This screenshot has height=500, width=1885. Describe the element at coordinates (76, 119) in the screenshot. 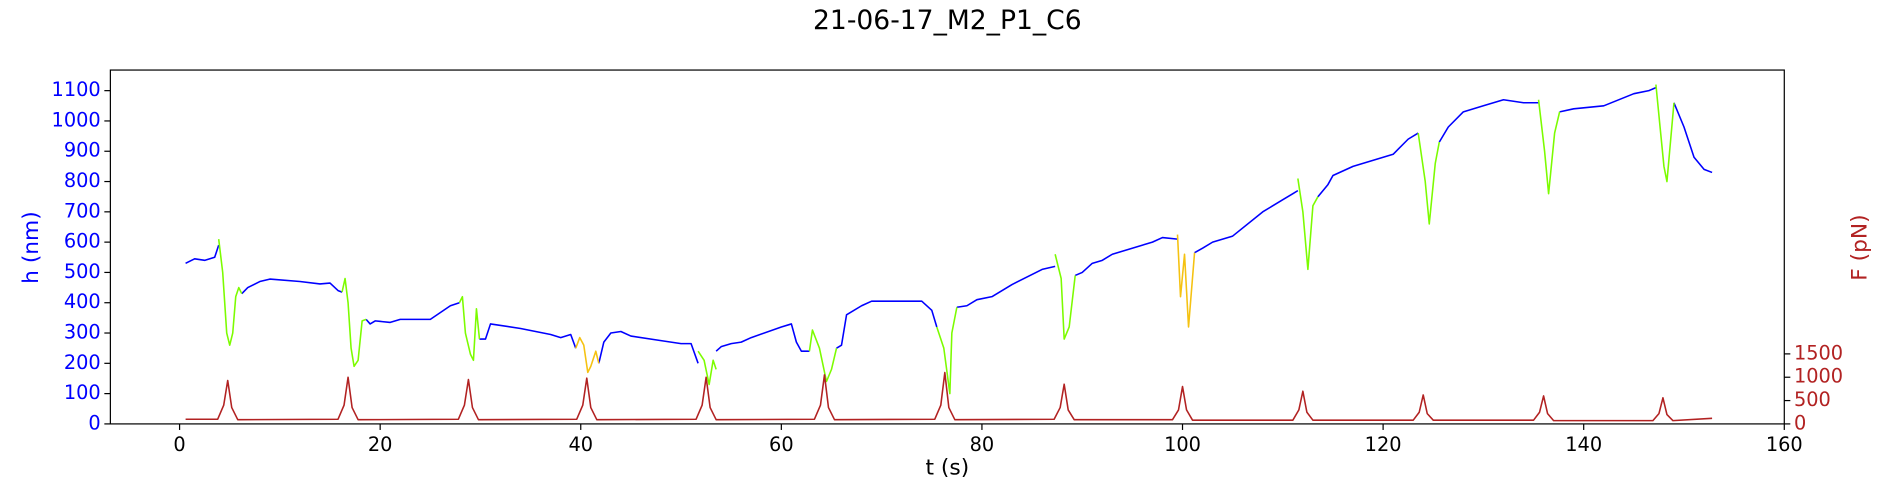

I see `y-tick-label: 1000` at that location.